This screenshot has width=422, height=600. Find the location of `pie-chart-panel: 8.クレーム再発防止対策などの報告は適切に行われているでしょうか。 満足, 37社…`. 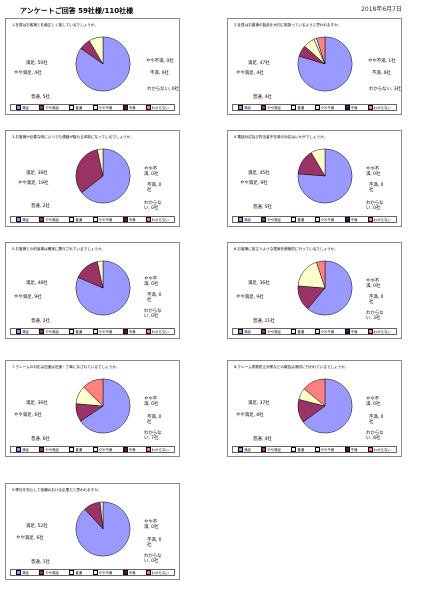

pie-chart-panel: 8.クレーム再発防止対策などの報告は適切に行われているでしょうか。 満足, 37社… is located at coordinates (314, 408).